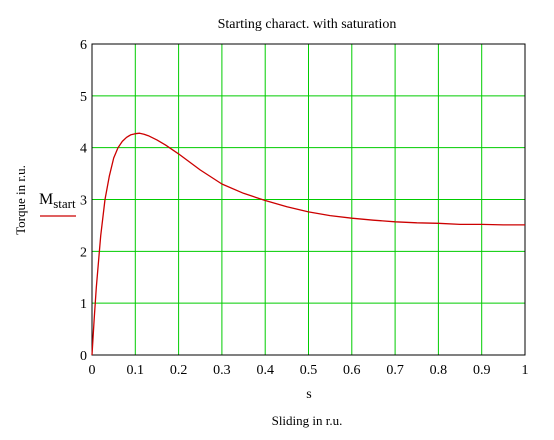  What do you see at coordinates (83, 304) in the screenshot?
I see `y-tick-label: 1` at bounding box center [83, 304].